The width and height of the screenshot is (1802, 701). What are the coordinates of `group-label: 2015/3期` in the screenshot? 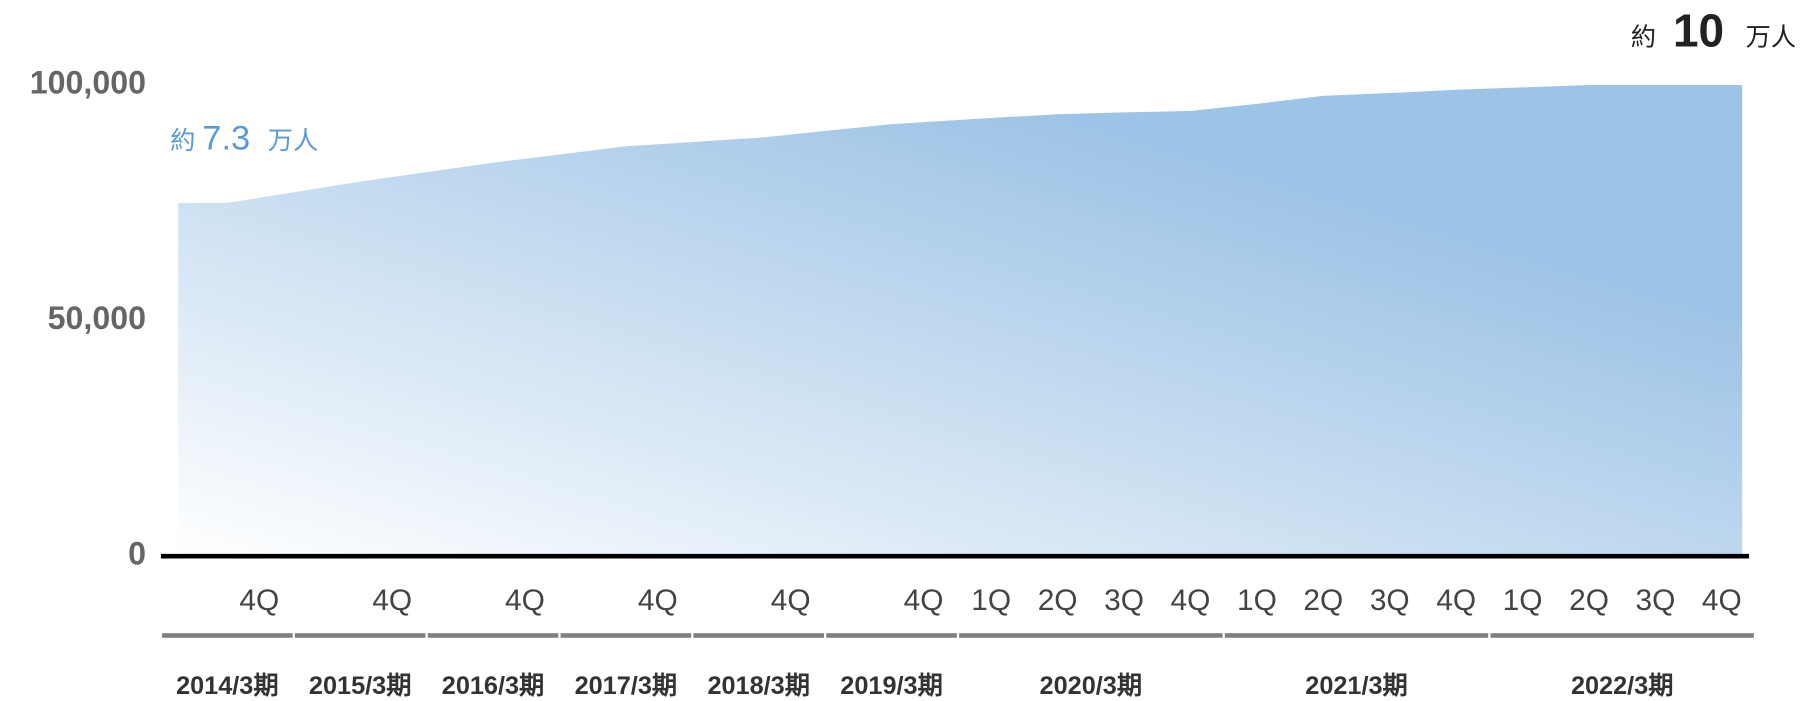 It's located at (360, 686).